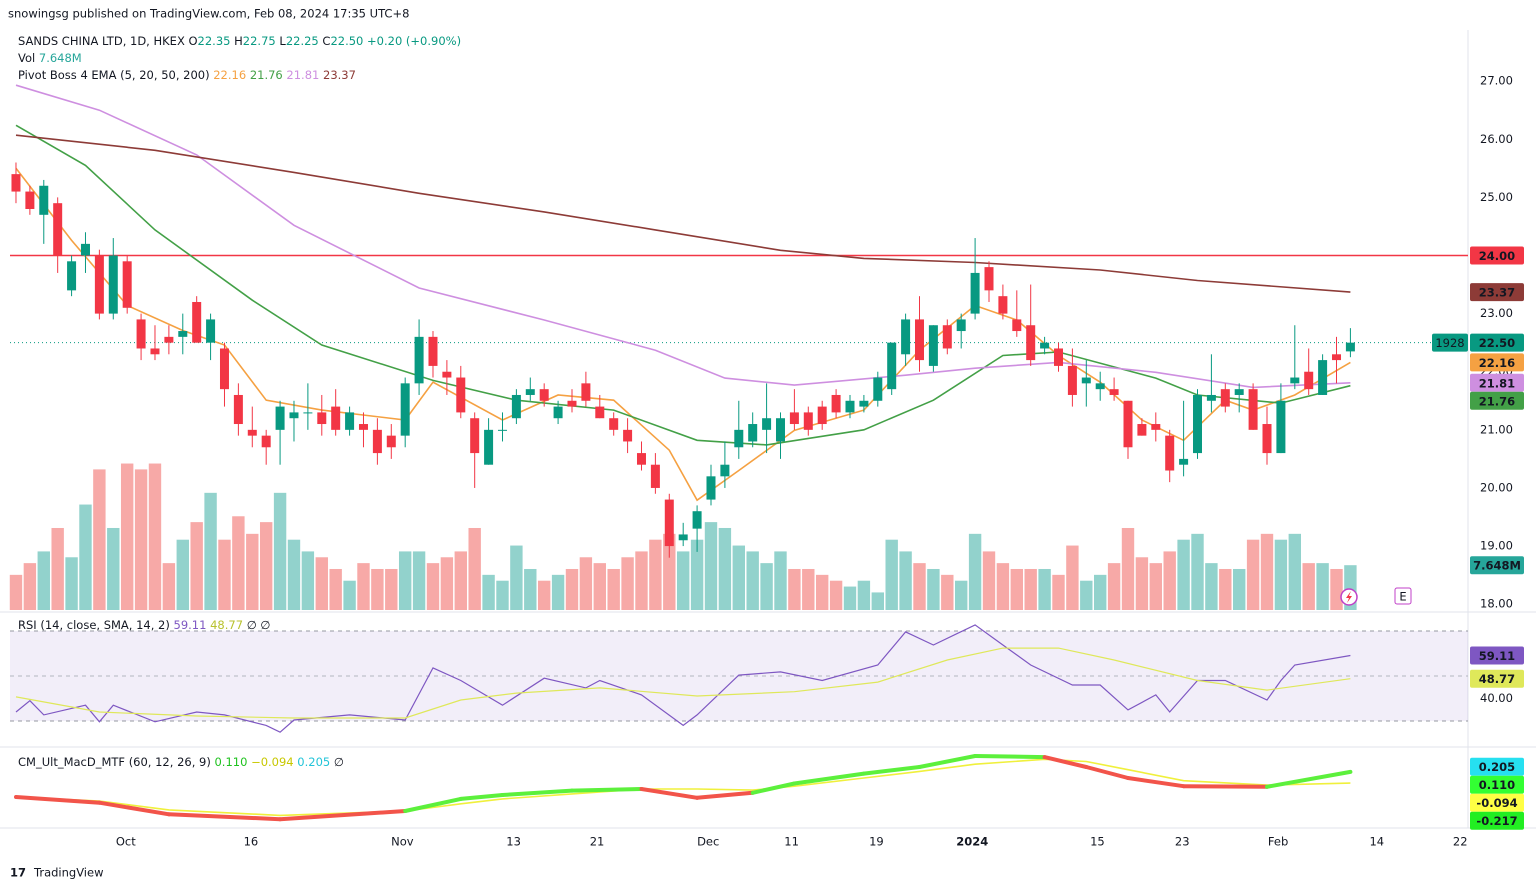 The height and width of the screenshot is (891, 1536). What do you see at coordinates (229, 75) in the screenshot?
I see `ema-value: 22.16` at bounding box center [229, 75].